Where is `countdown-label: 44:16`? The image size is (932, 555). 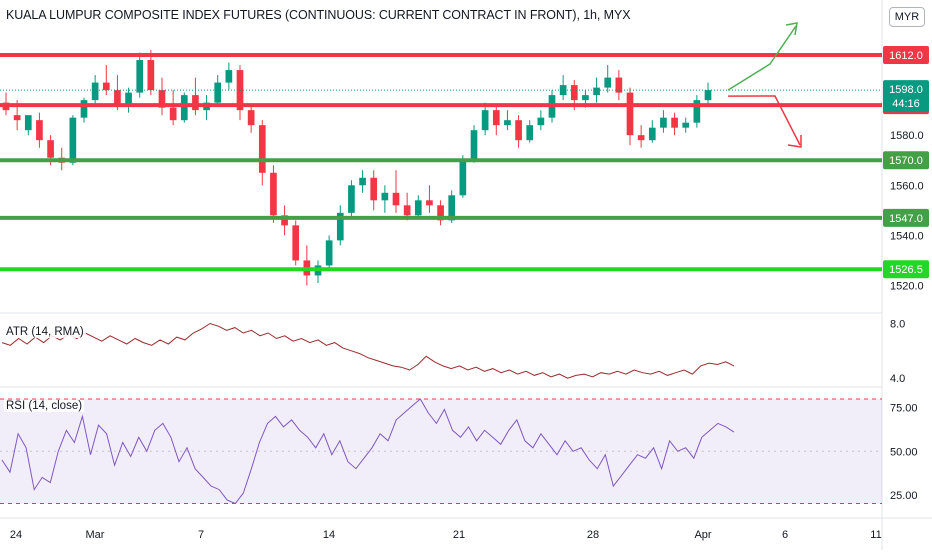
countdown-label: 44:16 is located at coordinates (906, 104).